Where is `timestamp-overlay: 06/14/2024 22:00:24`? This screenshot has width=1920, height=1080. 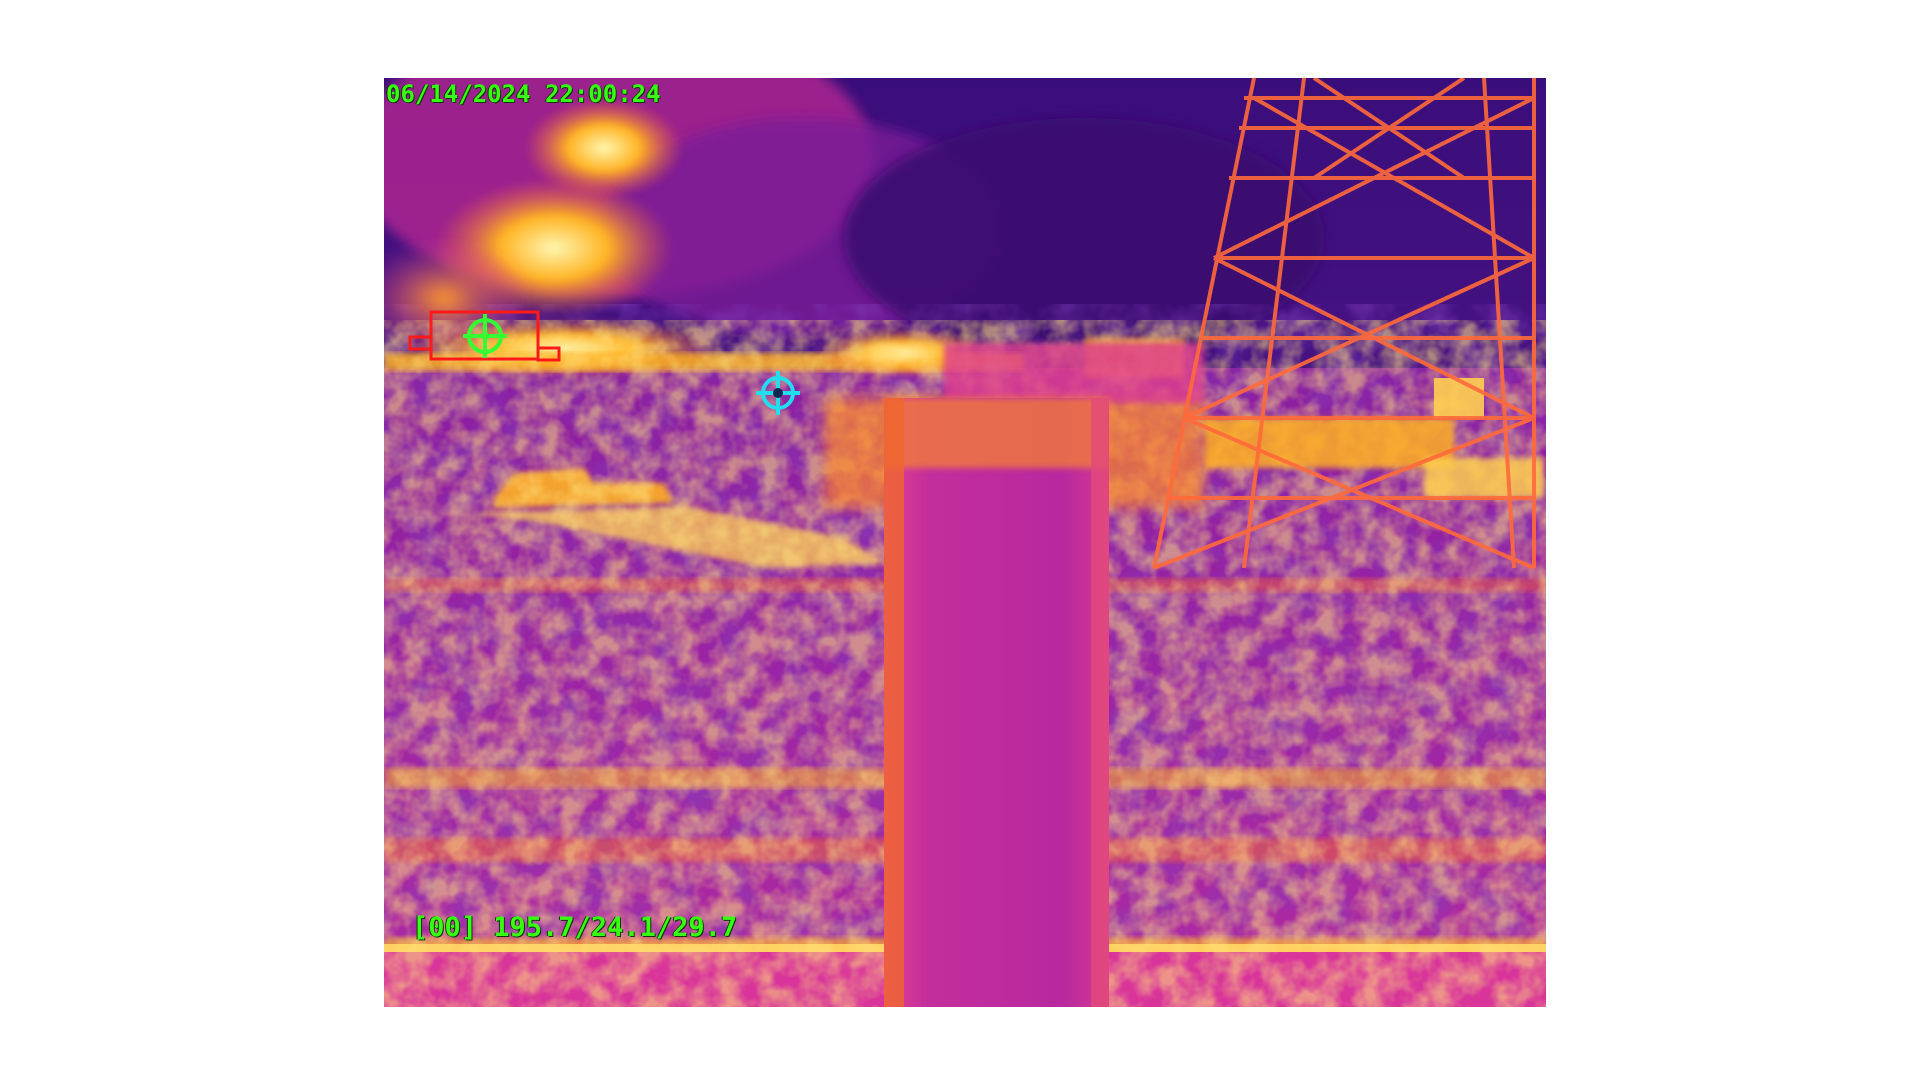
timestamp-overlay: 06/14/2024 22:00:24 is located at coordinates (523, 94).